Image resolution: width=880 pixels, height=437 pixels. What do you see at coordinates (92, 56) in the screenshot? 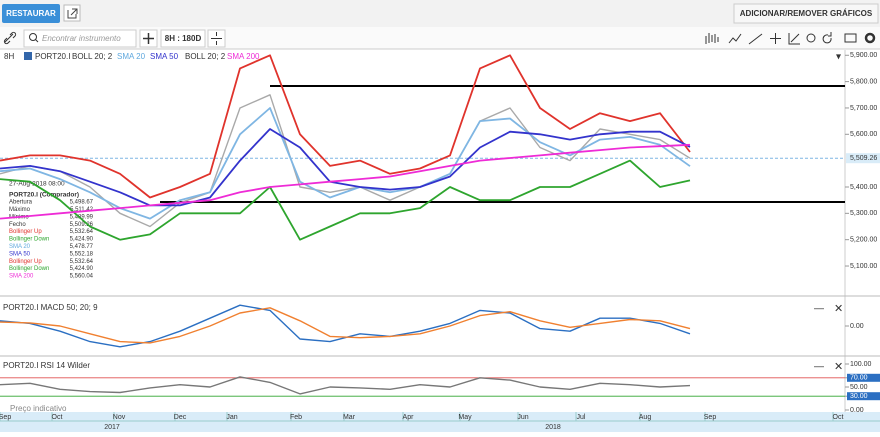
I see `boll-label: BOLL 20; 2` at bounding box center [92, 56].